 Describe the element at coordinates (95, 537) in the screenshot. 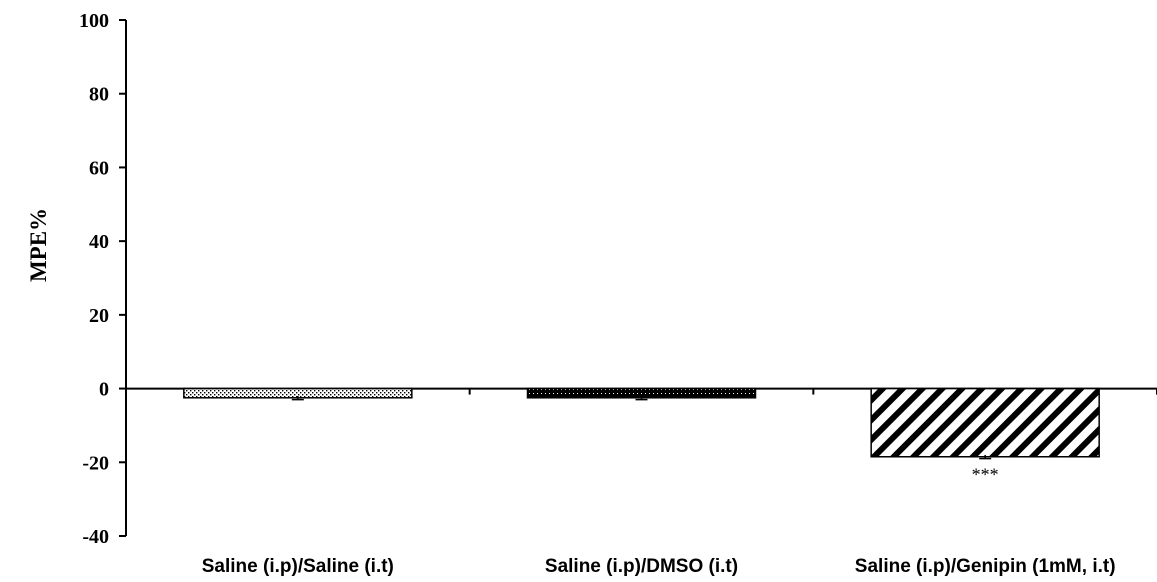

I see `y-tick-label: -40` at that location.